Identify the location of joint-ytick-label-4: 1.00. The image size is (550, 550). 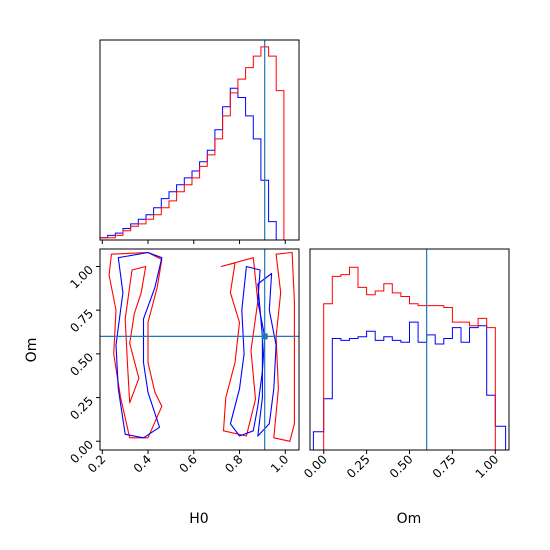
(81, 277).